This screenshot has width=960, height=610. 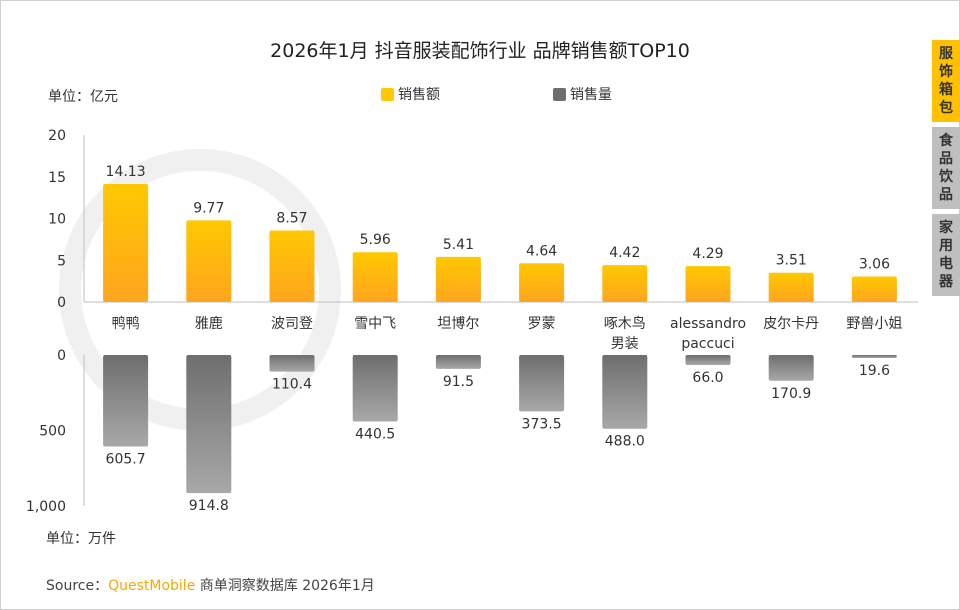 I want to click on volume-value-label-2: 110.4, so click(x=292, y=385).